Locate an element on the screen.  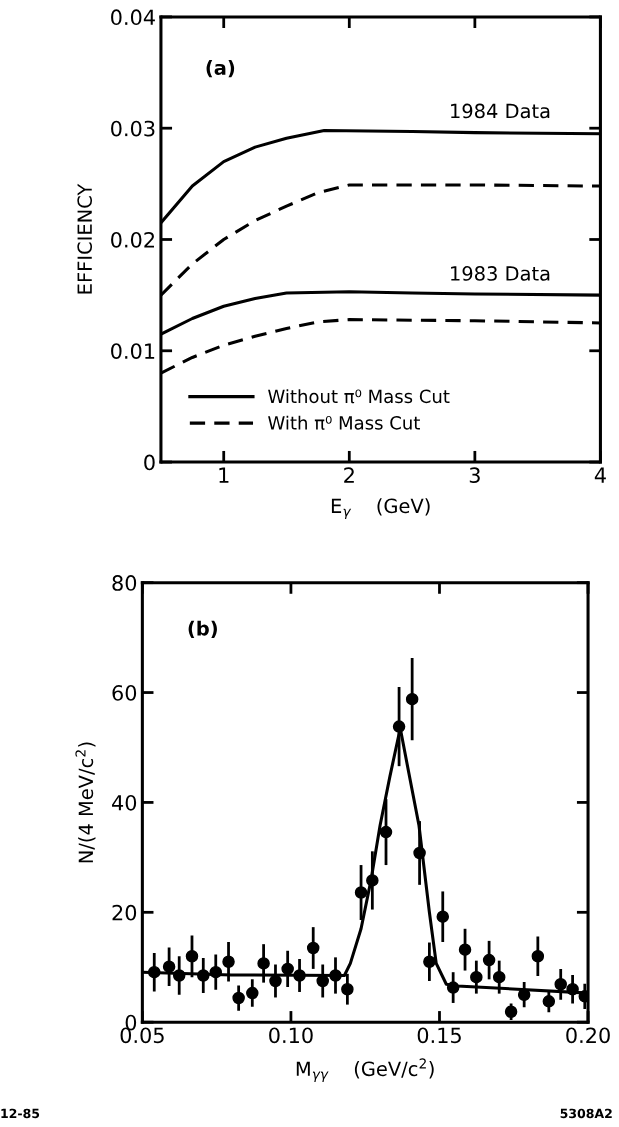
x-tick-label: 0.20 is located at coordinates (588, 1035).